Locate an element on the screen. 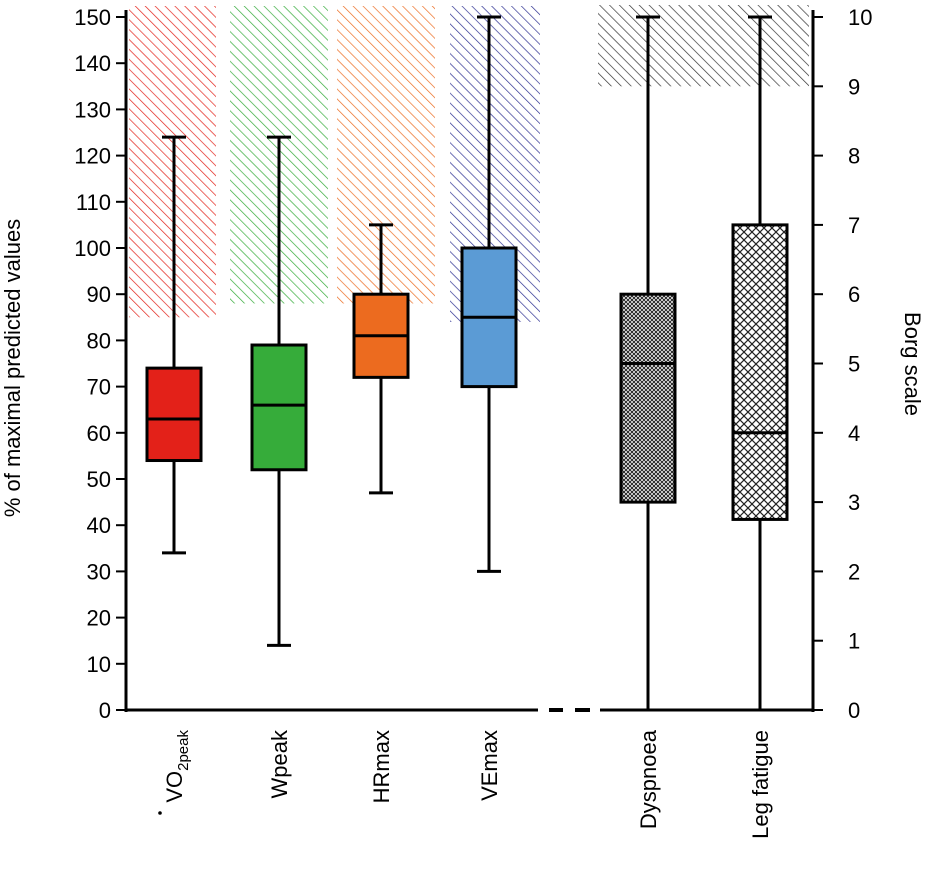 The width and height of the screenshot is (928, 875). left-tick-label: 80 is located at coordinates (99, 340).